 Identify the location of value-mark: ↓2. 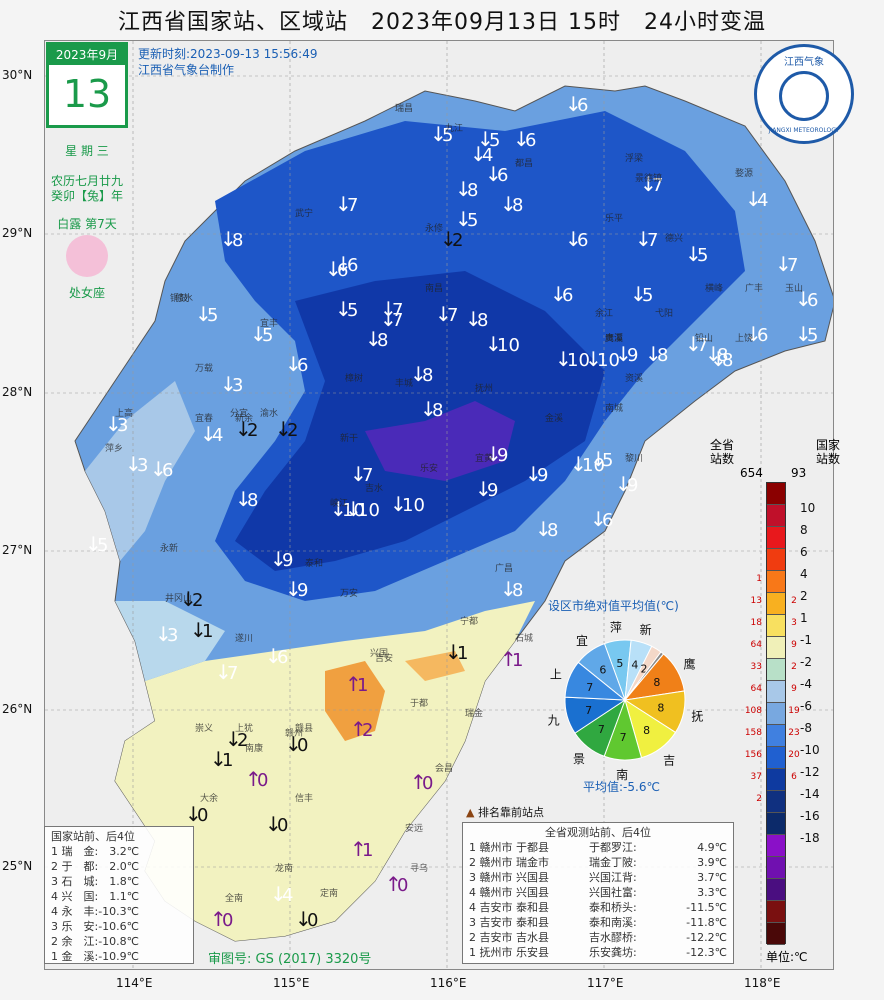
(451, 239).